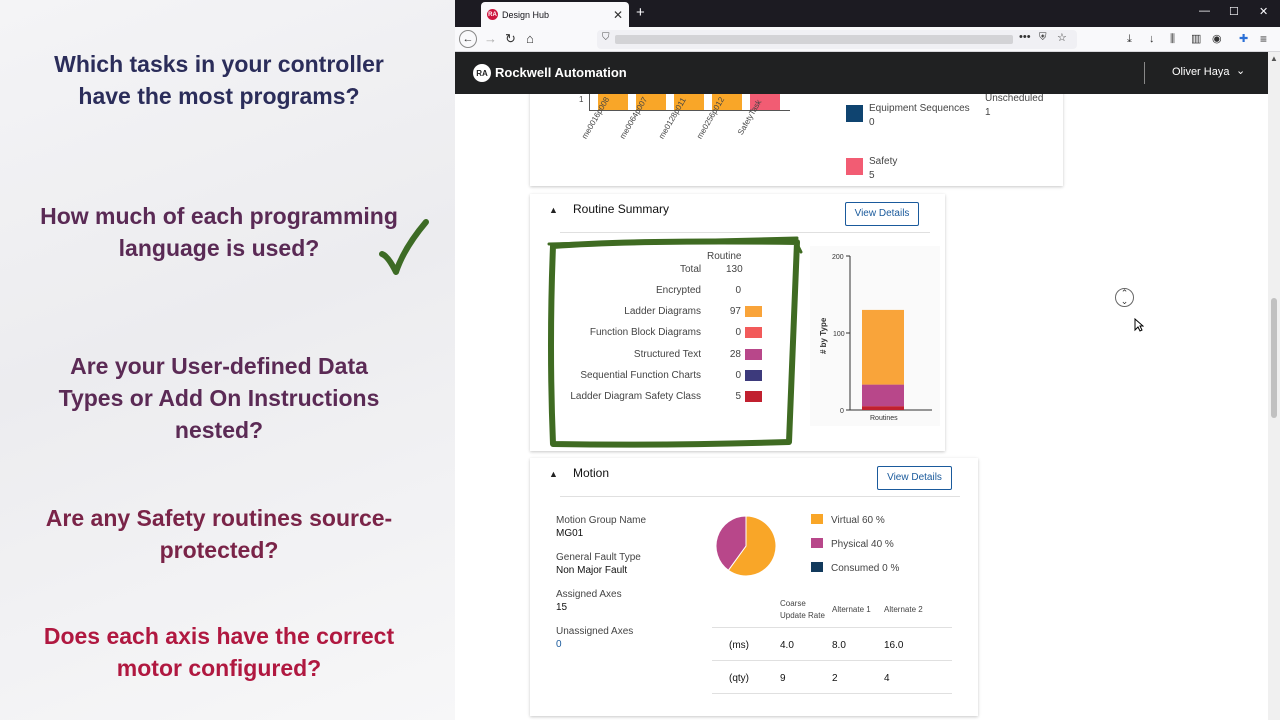  I want to click on forward-icon: →, so click(490, 38).